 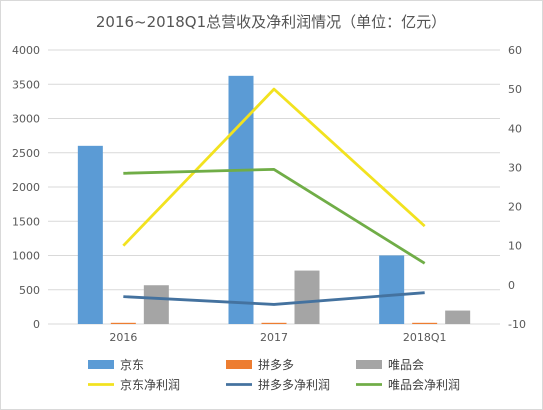 I want to click on y-left-tick-label: 2000, so click(x=26, y=187).